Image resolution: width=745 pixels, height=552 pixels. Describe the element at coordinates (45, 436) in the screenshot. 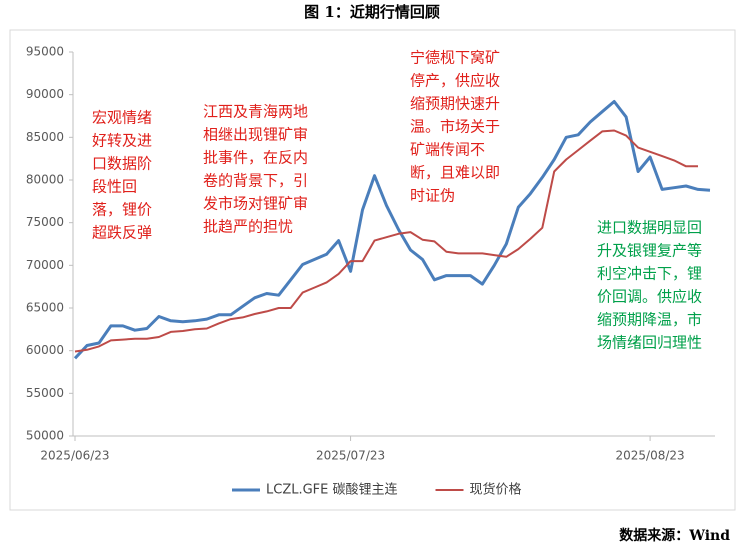

I see `y-tick-label: 50000` at that location.